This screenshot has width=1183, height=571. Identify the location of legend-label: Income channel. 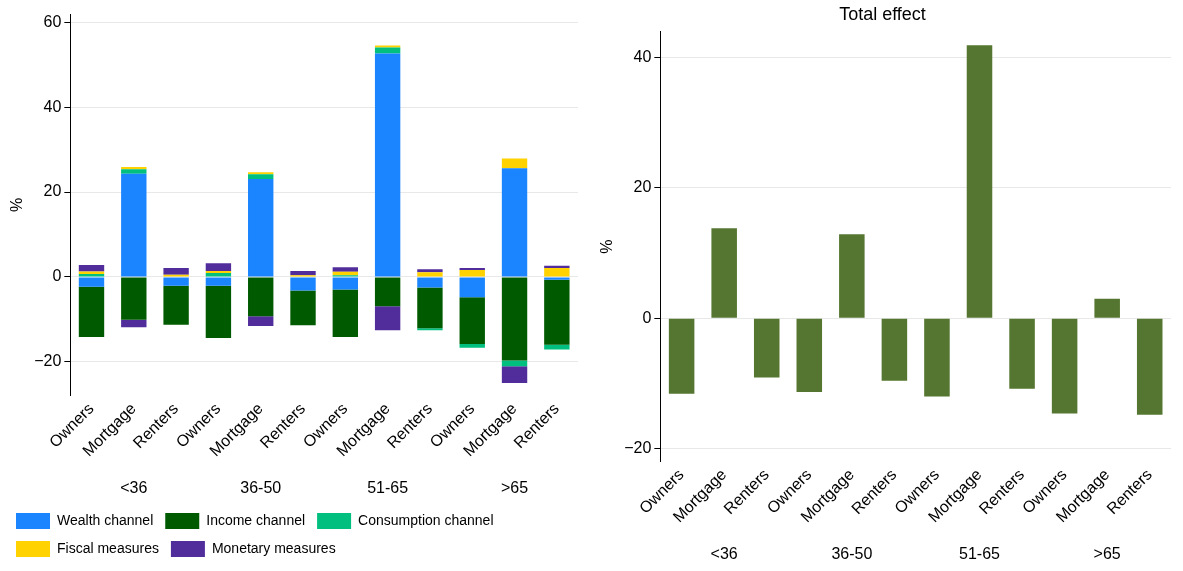
(256, 519).